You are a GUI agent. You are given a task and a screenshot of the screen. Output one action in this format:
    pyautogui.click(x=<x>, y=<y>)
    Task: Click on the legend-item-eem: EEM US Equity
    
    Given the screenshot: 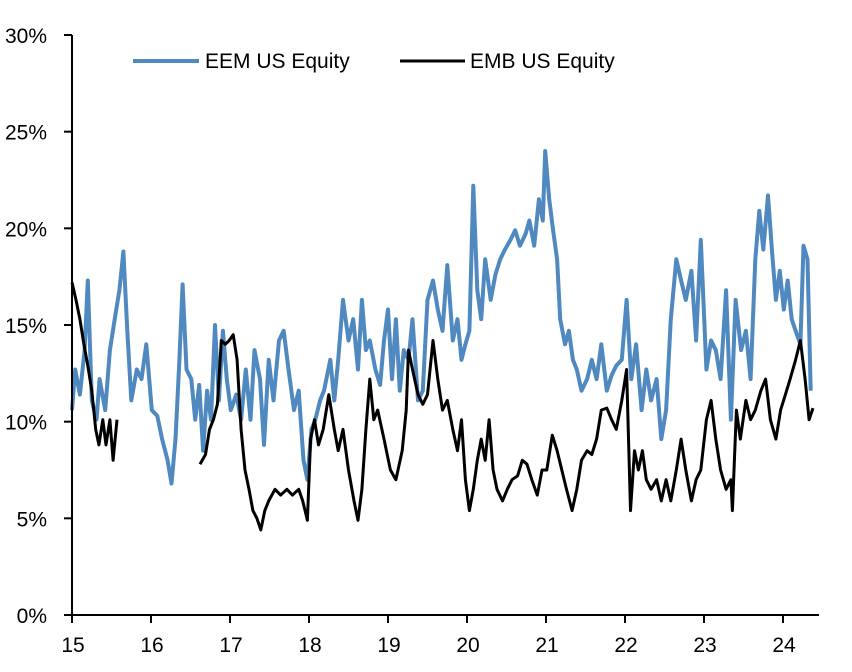 What is the action you would take?
    pyautogui.click(x=241, y=61)
    